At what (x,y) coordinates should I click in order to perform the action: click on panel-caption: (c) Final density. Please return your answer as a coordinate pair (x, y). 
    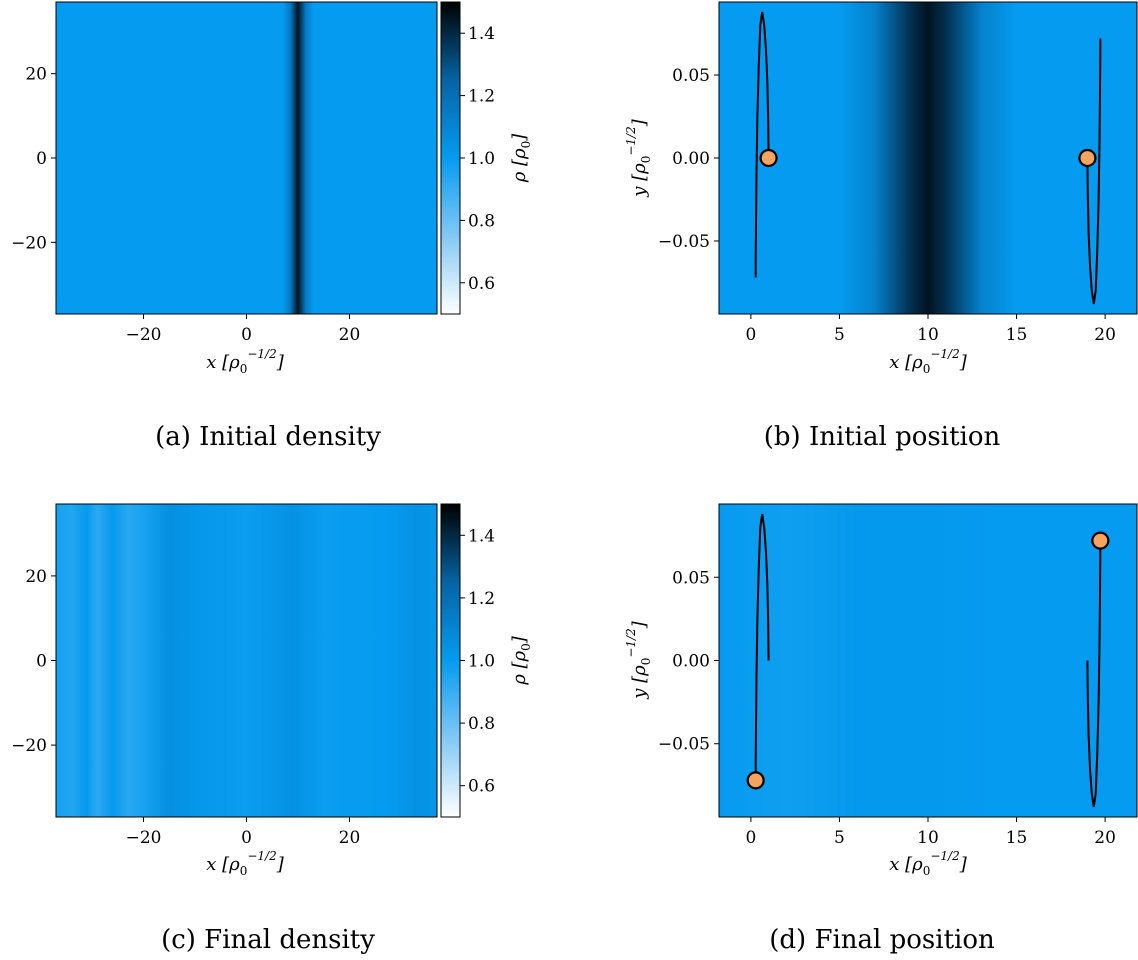
    Looking at the image, I should click on (268, 940).